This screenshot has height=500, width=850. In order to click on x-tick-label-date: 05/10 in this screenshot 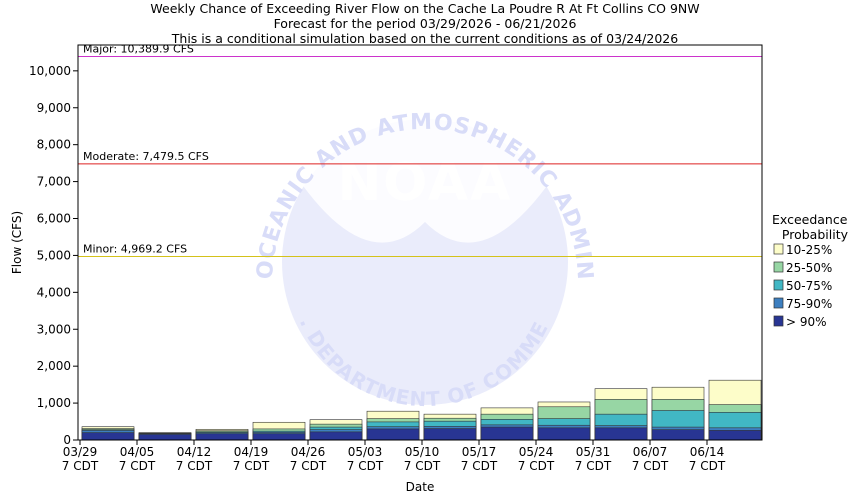, I will do `click(422, 452)`.